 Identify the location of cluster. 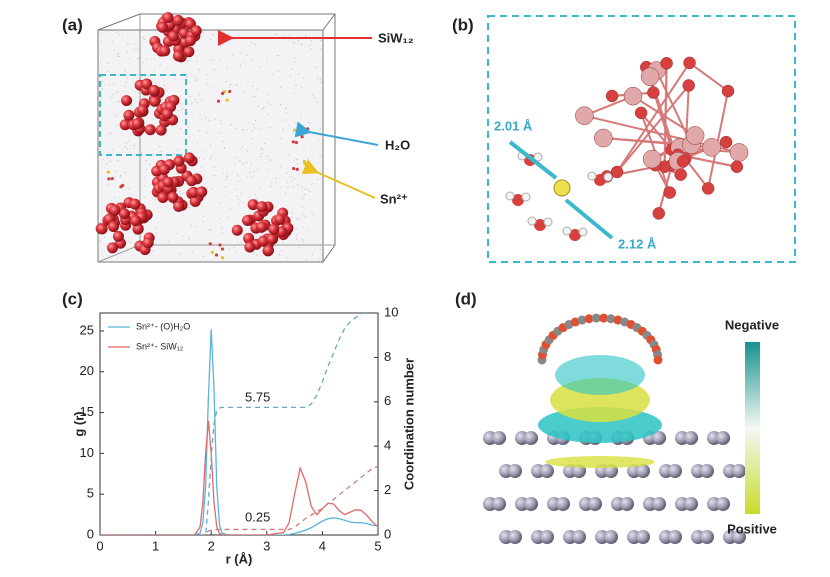
(627, 148).